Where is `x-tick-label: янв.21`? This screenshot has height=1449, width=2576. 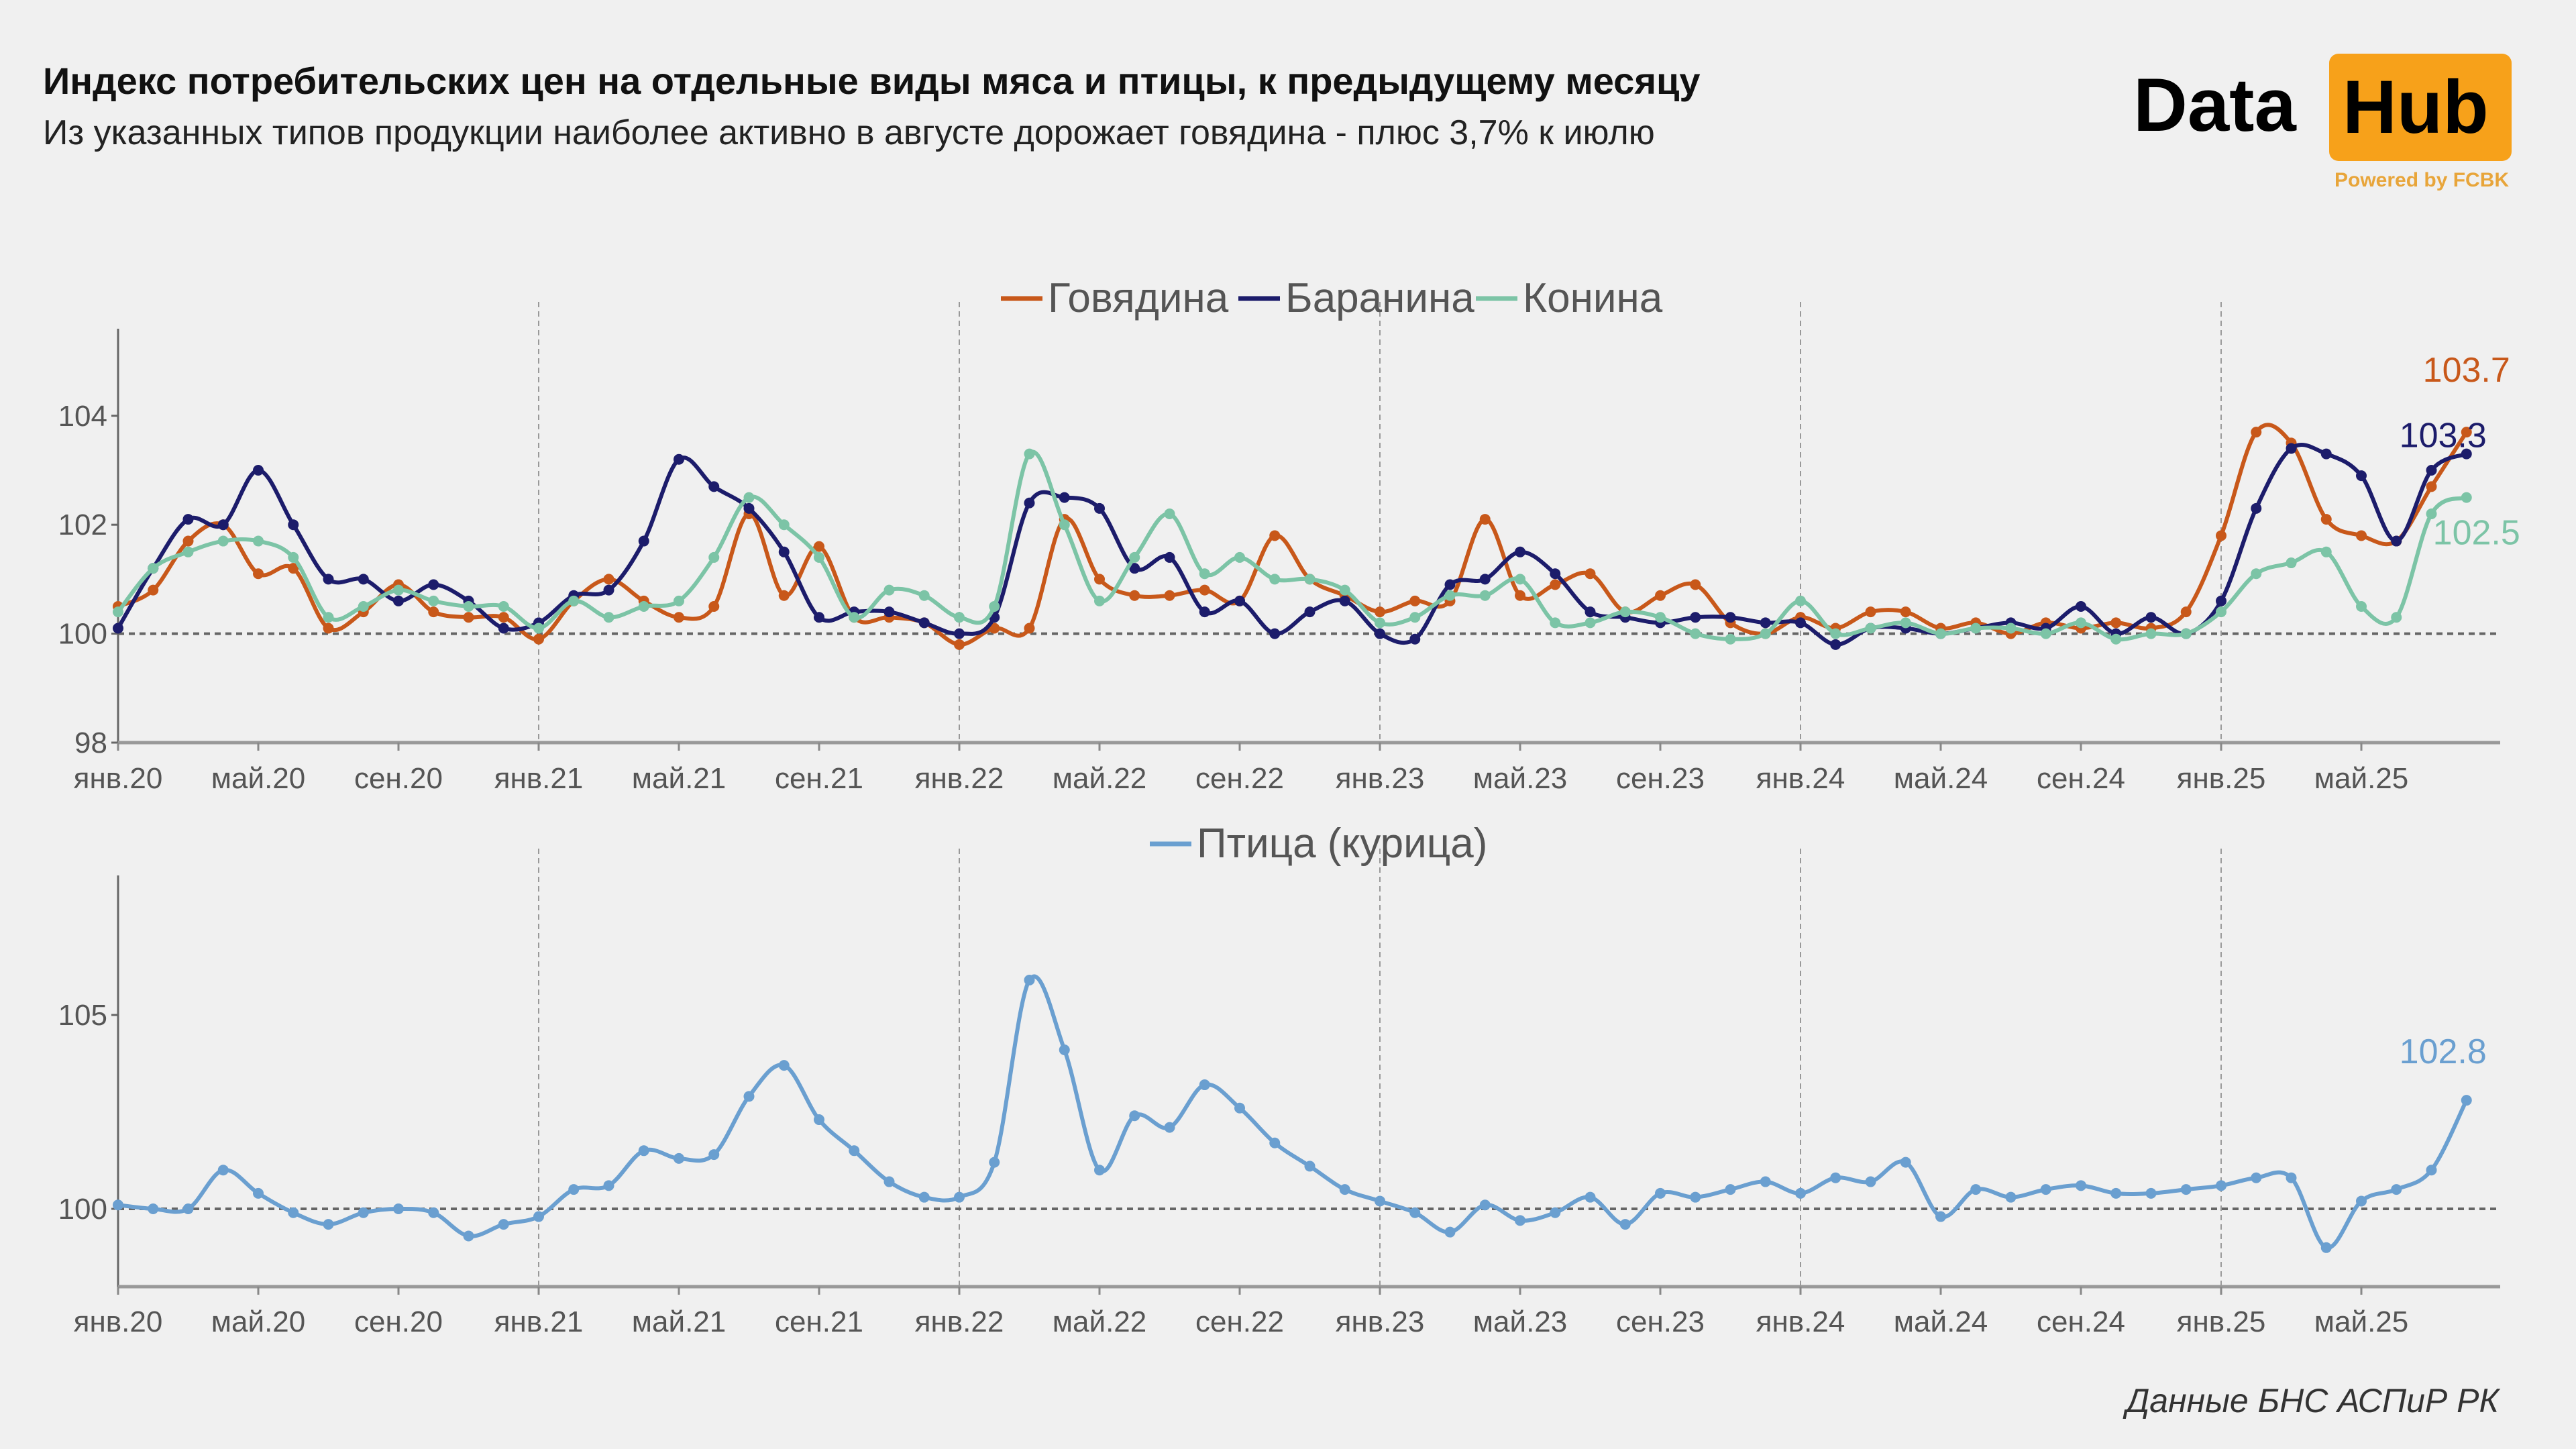
x-tick-label: янв.21 is located at coordinates (539, 1321).